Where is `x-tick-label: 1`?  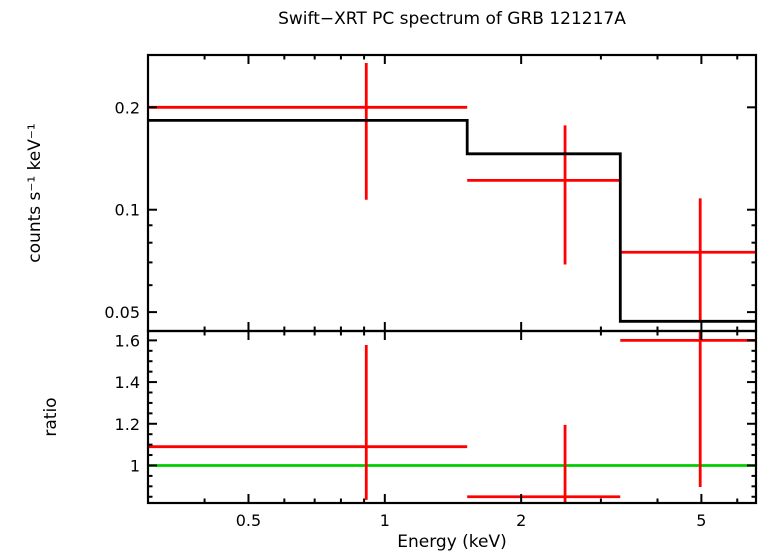
x-tick-label: 1 is located at coordinates (385, 520).